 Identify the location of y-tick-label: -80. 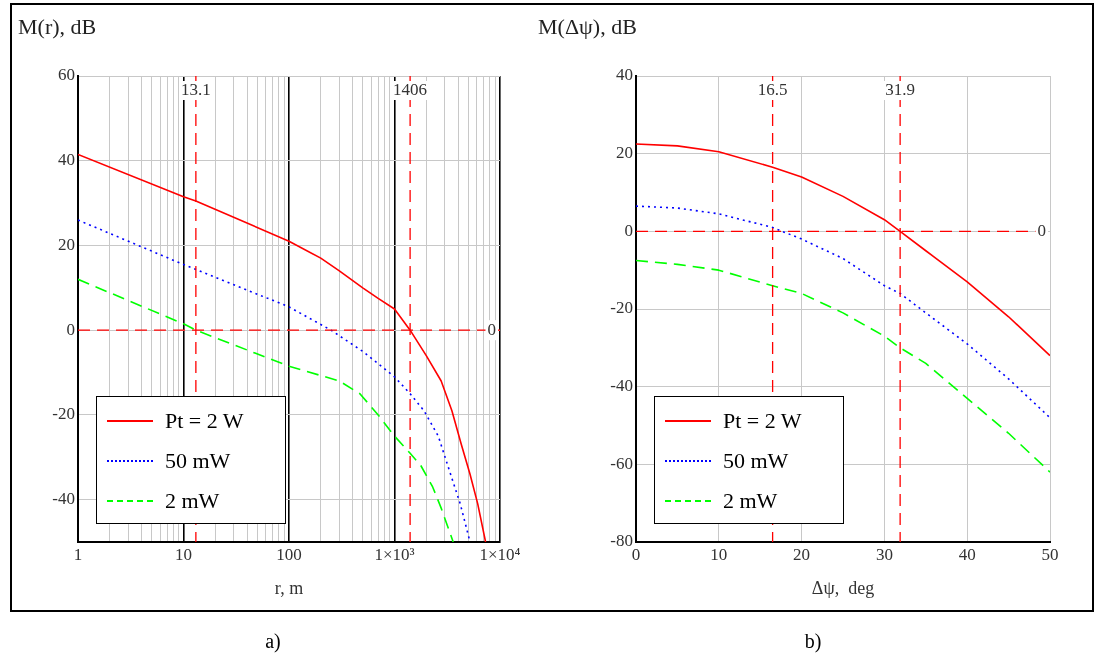
(621, 541).